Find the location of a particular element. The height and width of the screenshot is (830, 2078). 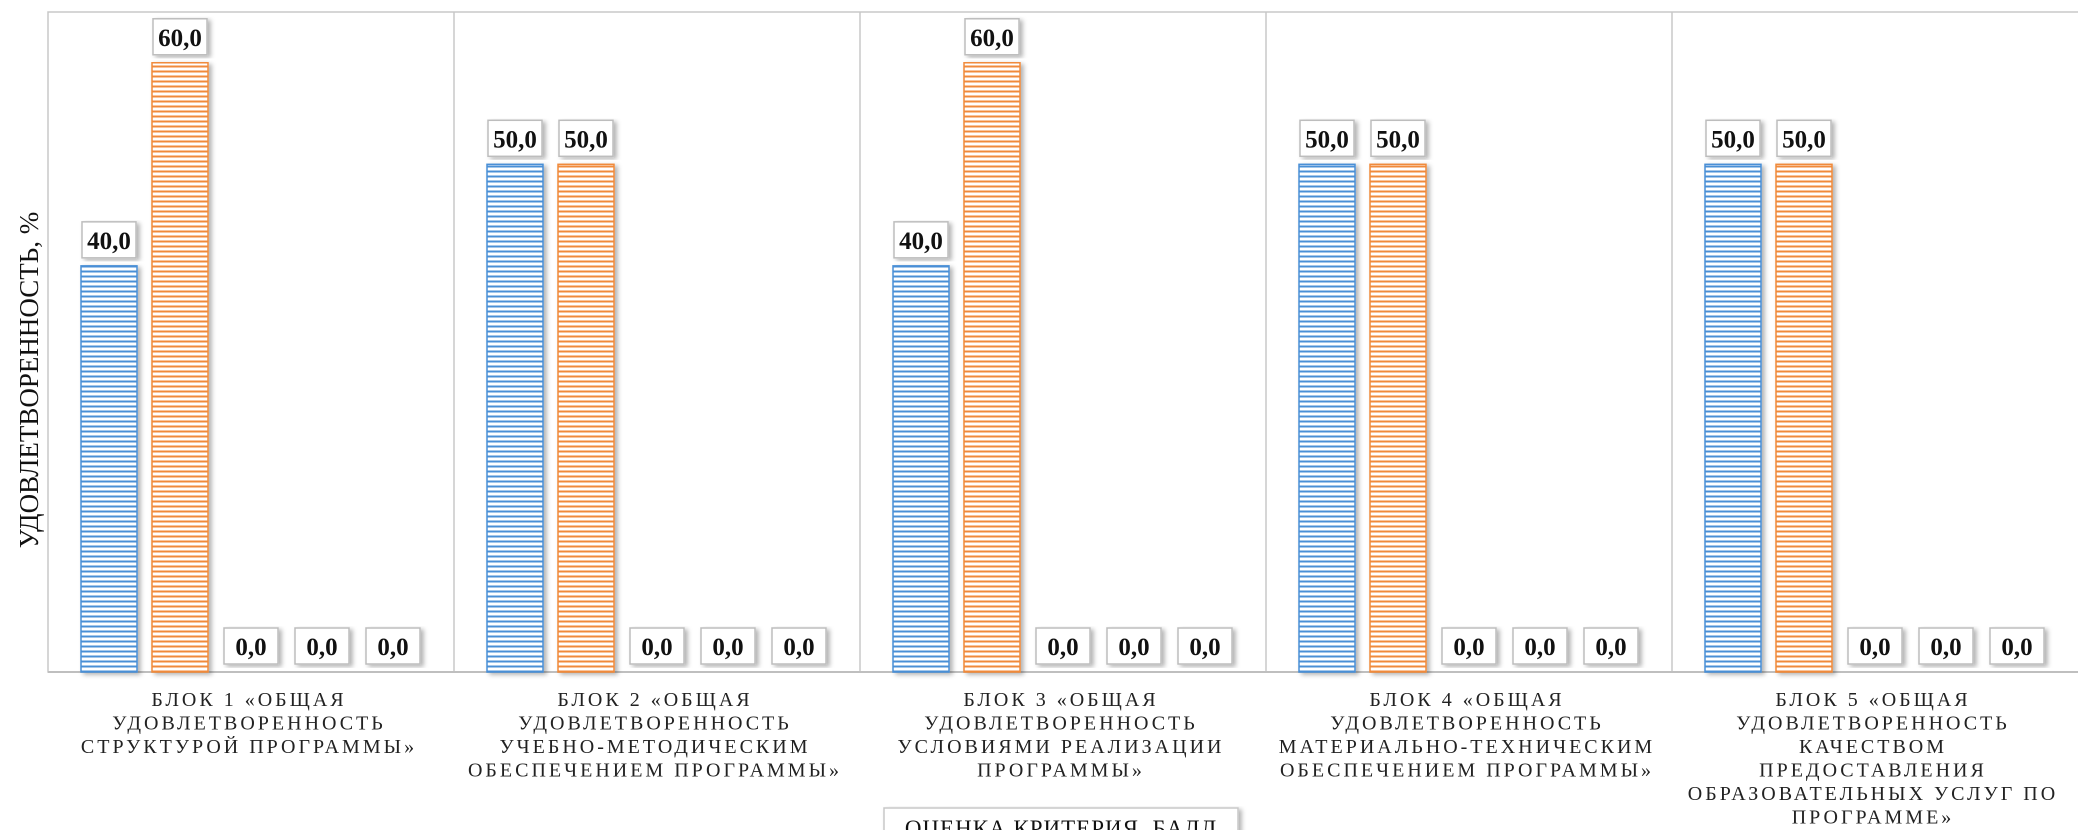

category-label-line: БЛОК 4 «ОБЩАЯ is located at coordinates (1466, 700).